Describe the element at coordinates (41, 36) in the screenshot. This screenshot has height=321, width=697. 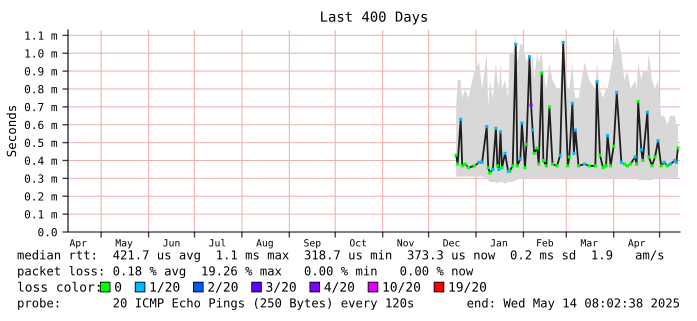
I see `y-tick-label: 1.1 m` at that location.